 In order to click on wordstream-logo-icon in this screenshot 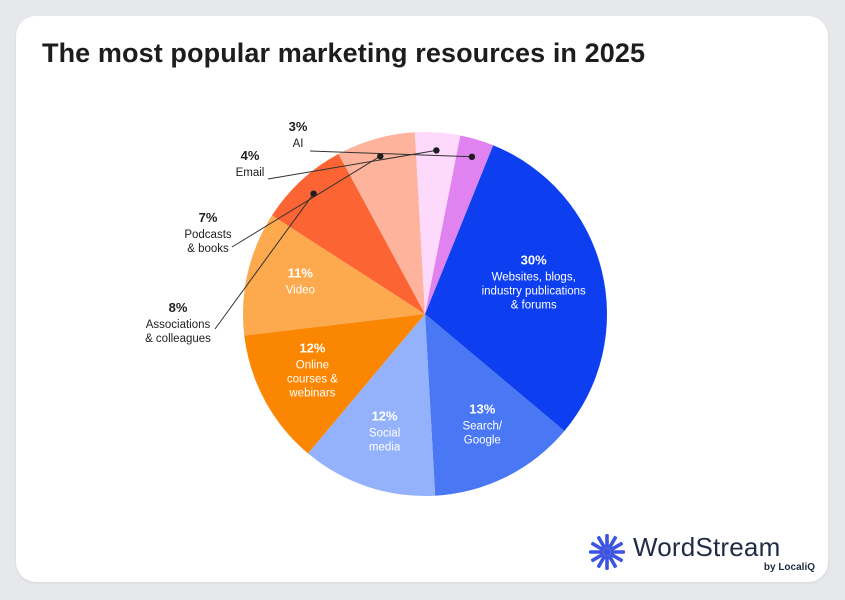, I will do `click(607, 552)`.